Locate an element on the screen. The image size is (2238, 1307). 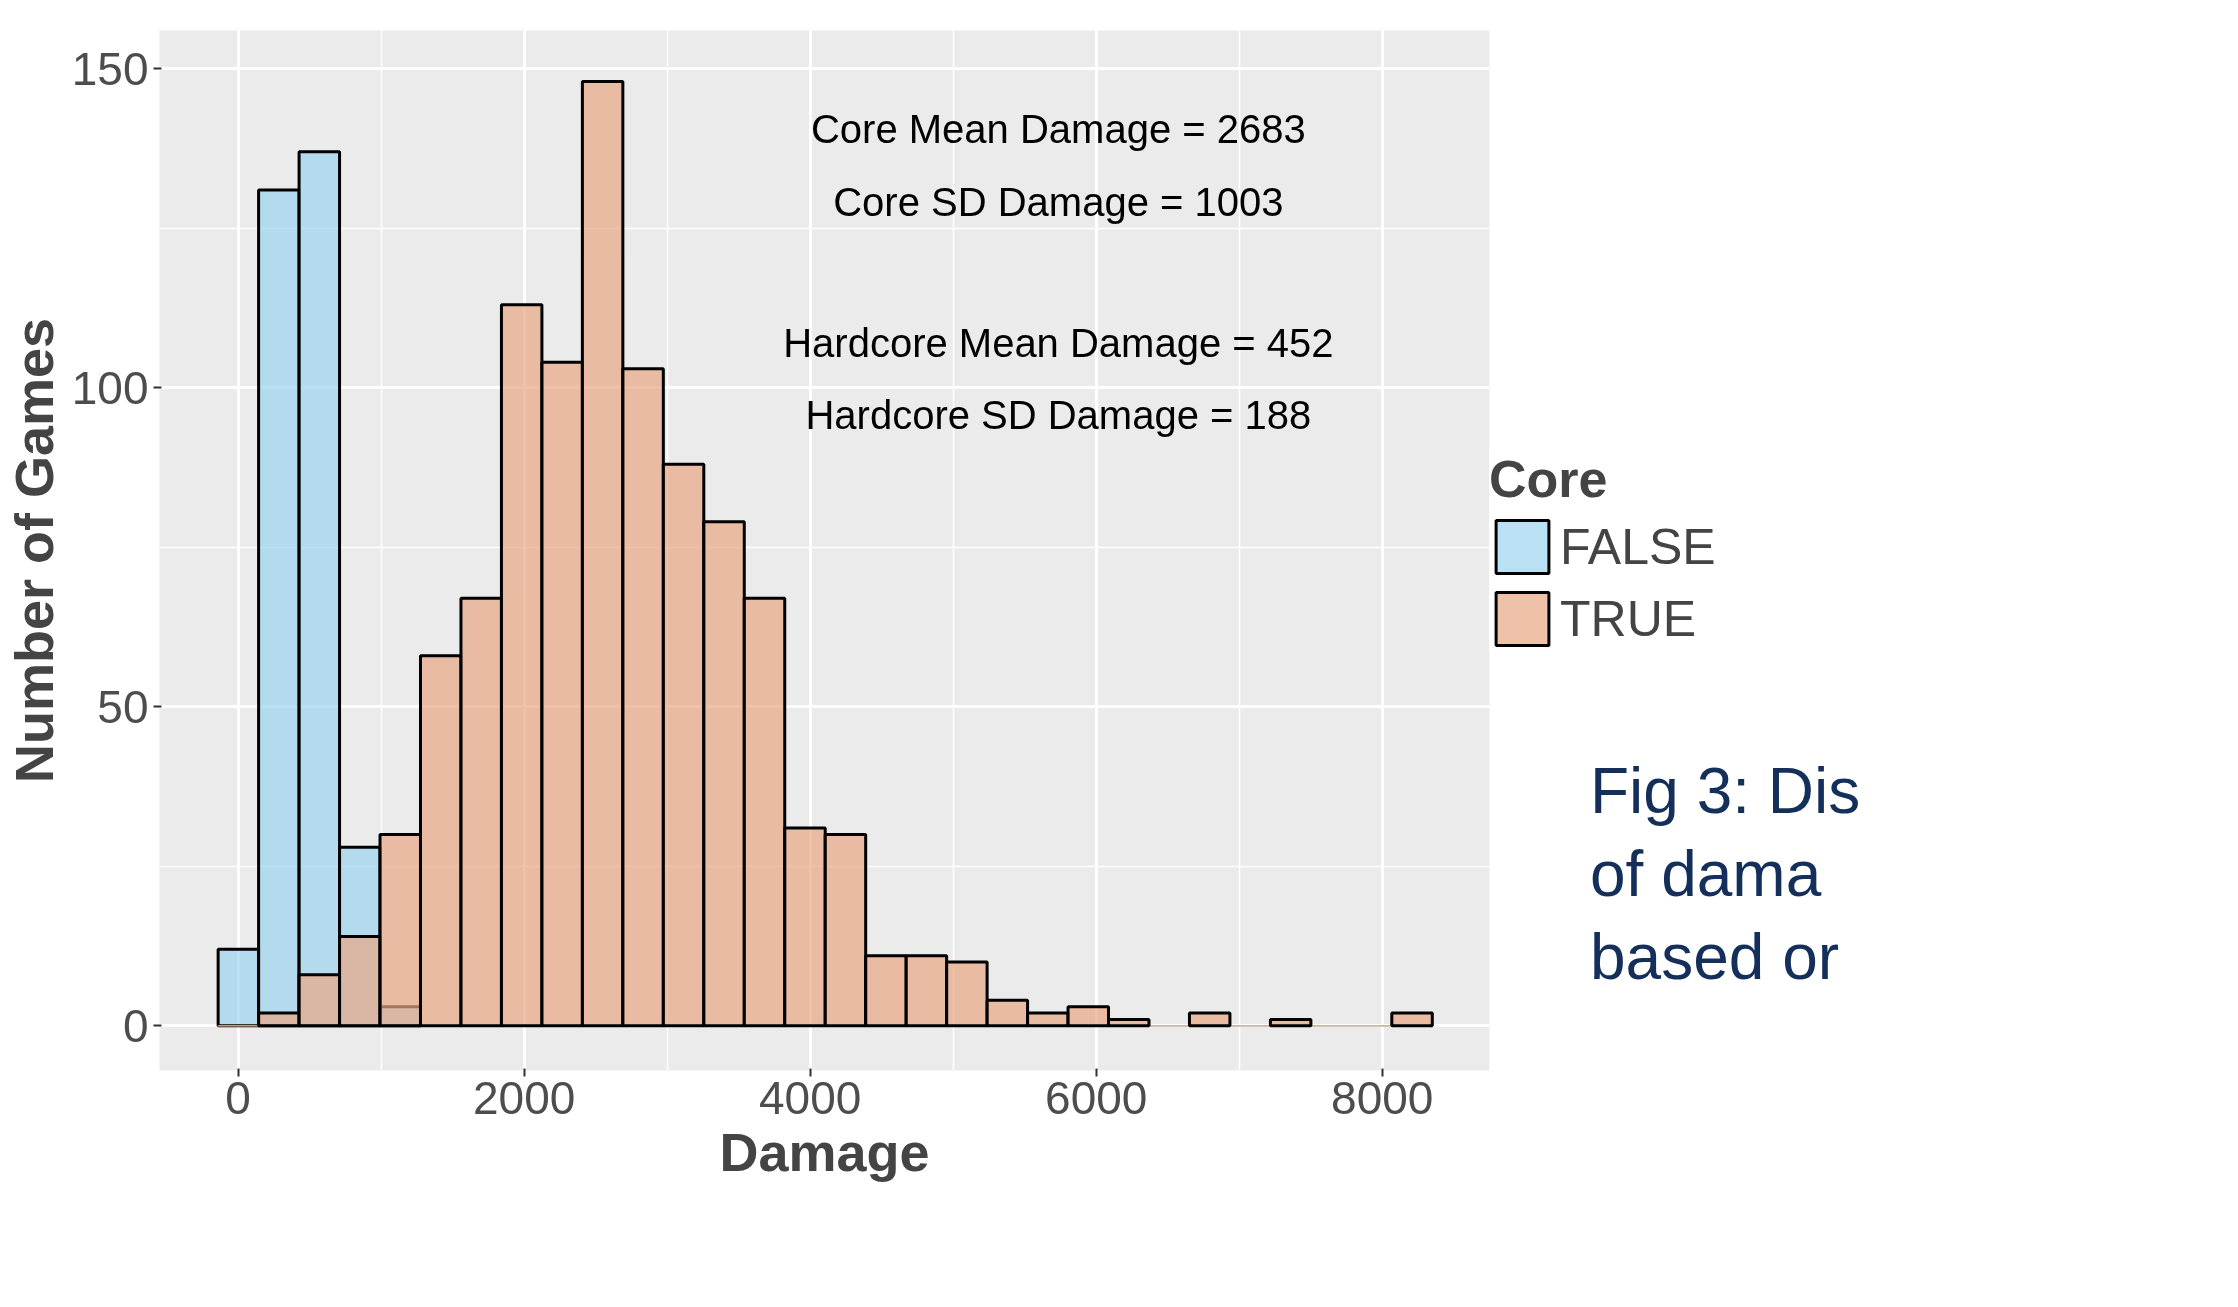
text: of dama is located at coordinates (1706, 874).